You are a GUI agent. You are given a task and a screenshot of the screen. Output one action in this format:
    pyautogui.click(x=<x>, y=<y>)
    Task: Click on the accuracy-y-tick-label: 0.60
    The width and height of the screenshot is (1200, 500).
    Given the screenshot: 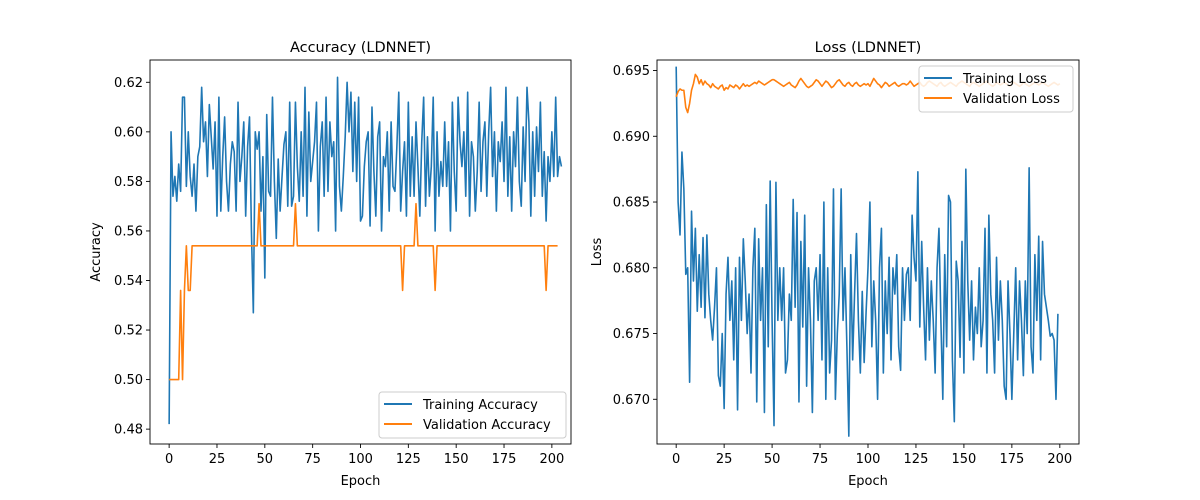 What is the action you would take?
    pyautogui.click(x=128, y=132)
    